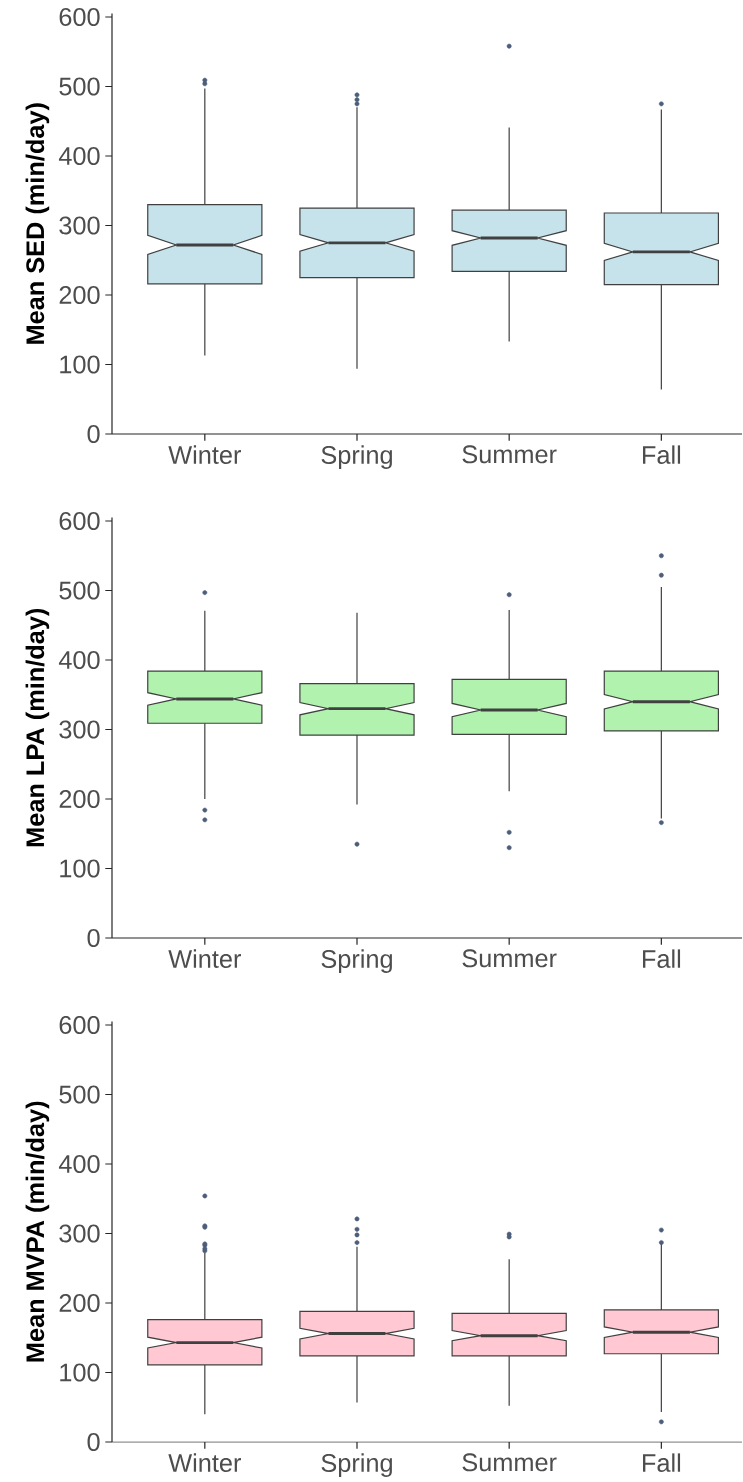 The height and width of the screenshot is (1482, 743). What do you see at coordinates (37, 223) in the screenshot?
I see `y-axis-title: Mean SED (min/day)` at bounding box center [37, 223].